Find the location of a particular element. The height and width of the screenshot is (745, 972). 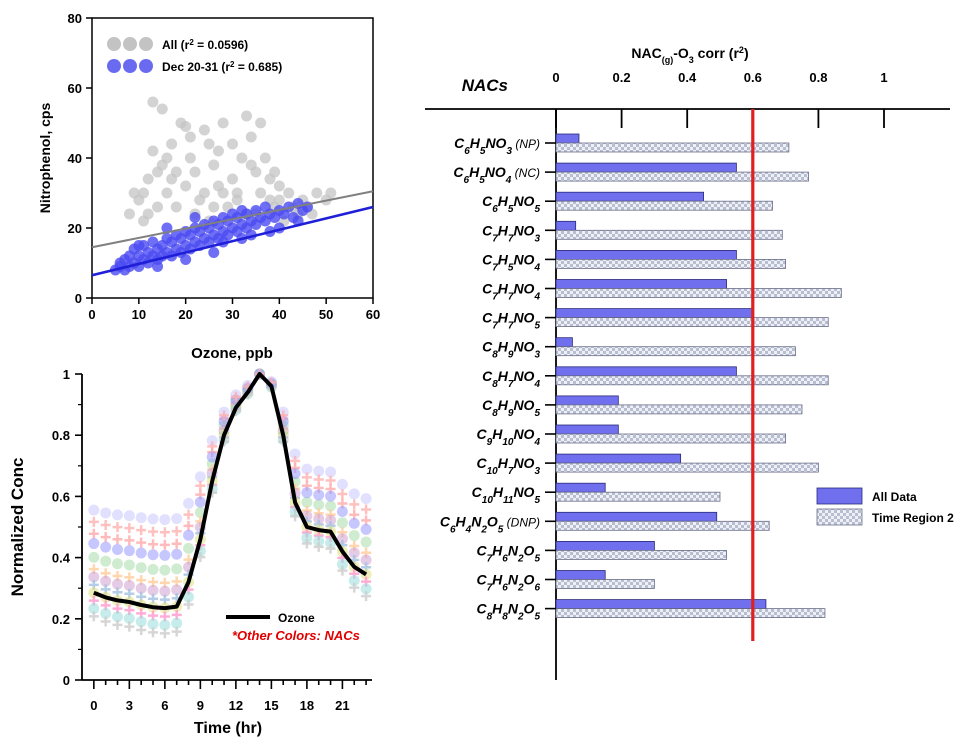

scatter-points is located at coordinates (223, 186).